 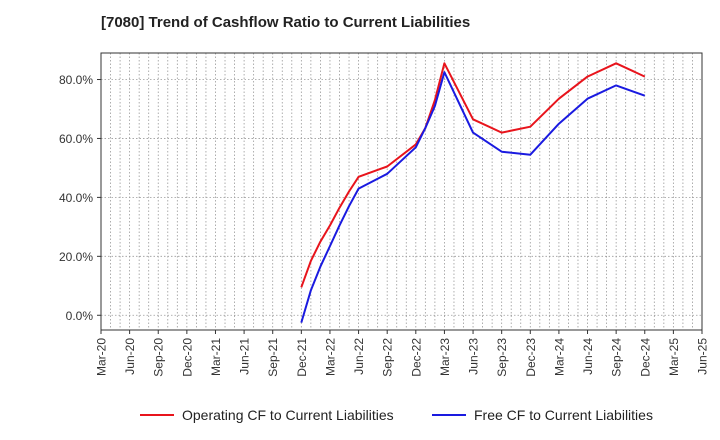 What do you see at coordinates (359, 356) in the screenshot?
I see `x-tick-label: Jun-22` at bounding box center [359, 356].